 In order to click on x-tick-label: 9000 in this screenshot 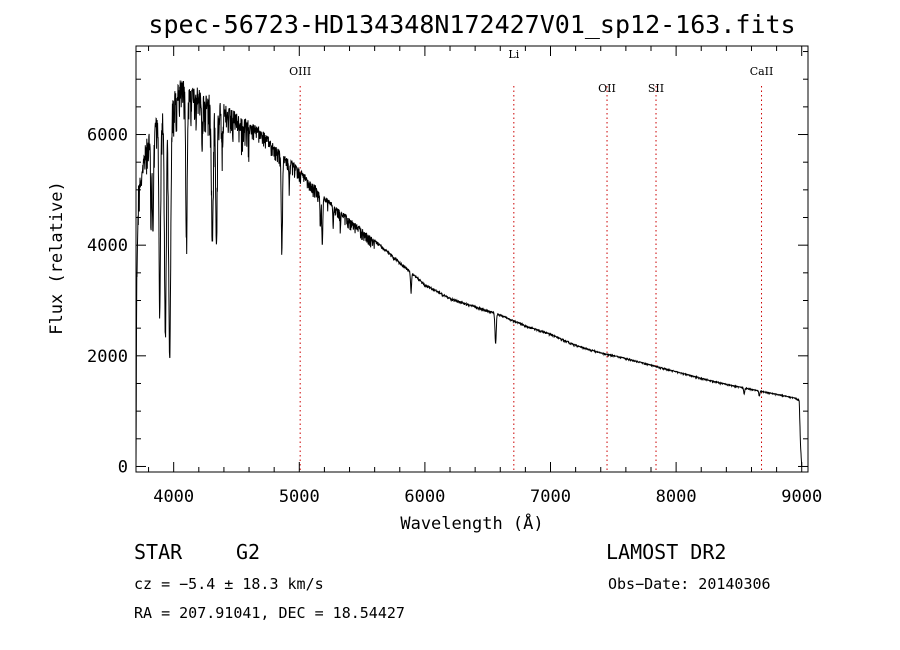, I will do `click(801, 497)`.